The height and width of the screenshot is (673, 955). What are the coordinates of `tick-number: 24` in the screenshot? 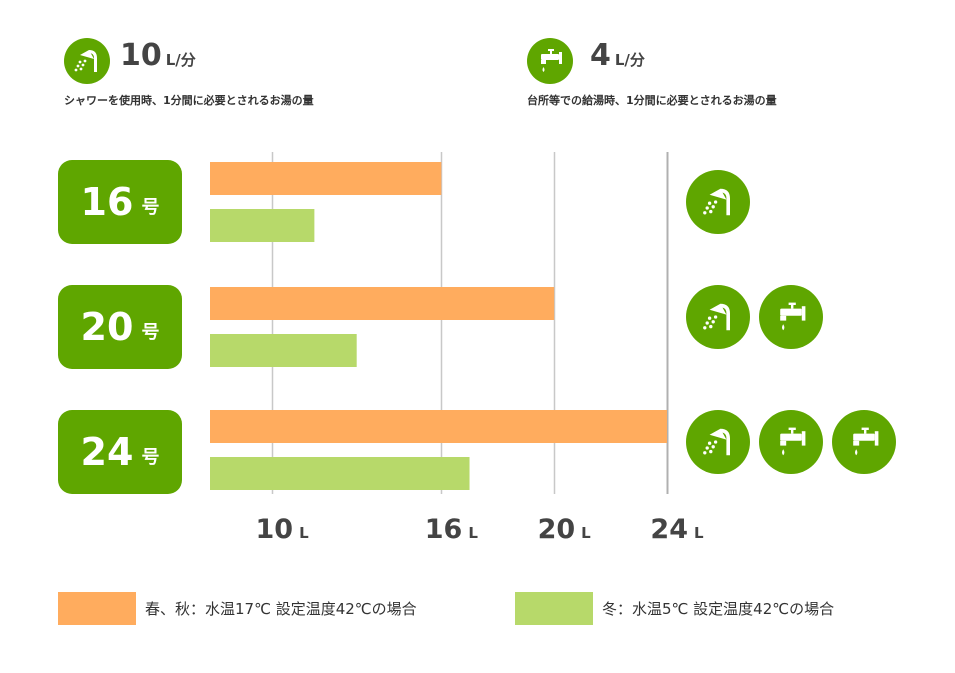 It's located at (669, 529).